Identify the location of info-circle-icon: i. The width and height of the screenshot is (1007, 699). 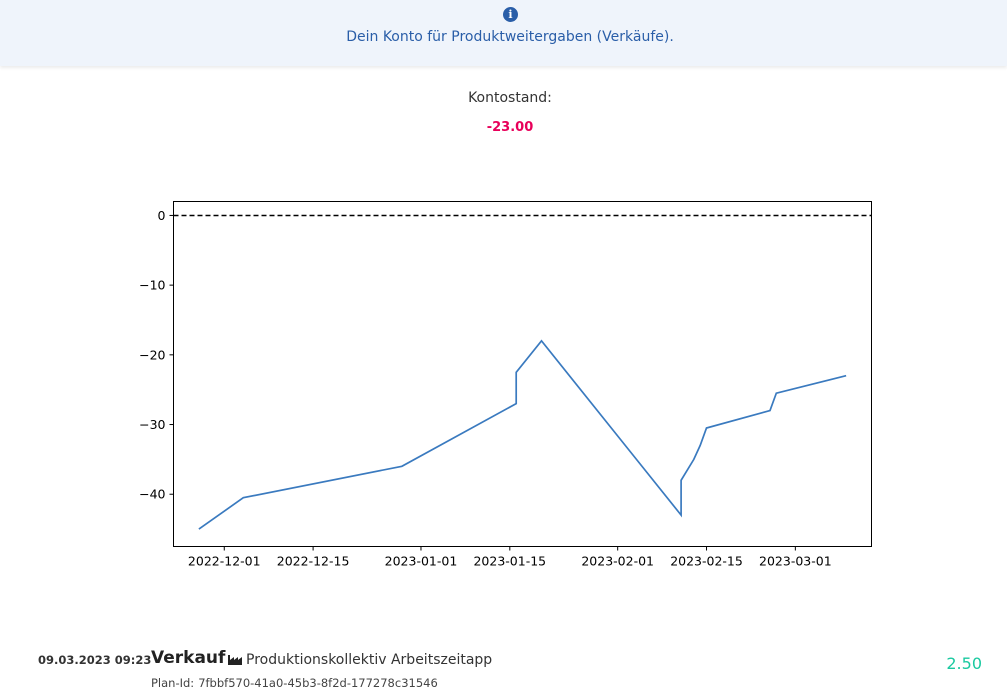
(510, 14).